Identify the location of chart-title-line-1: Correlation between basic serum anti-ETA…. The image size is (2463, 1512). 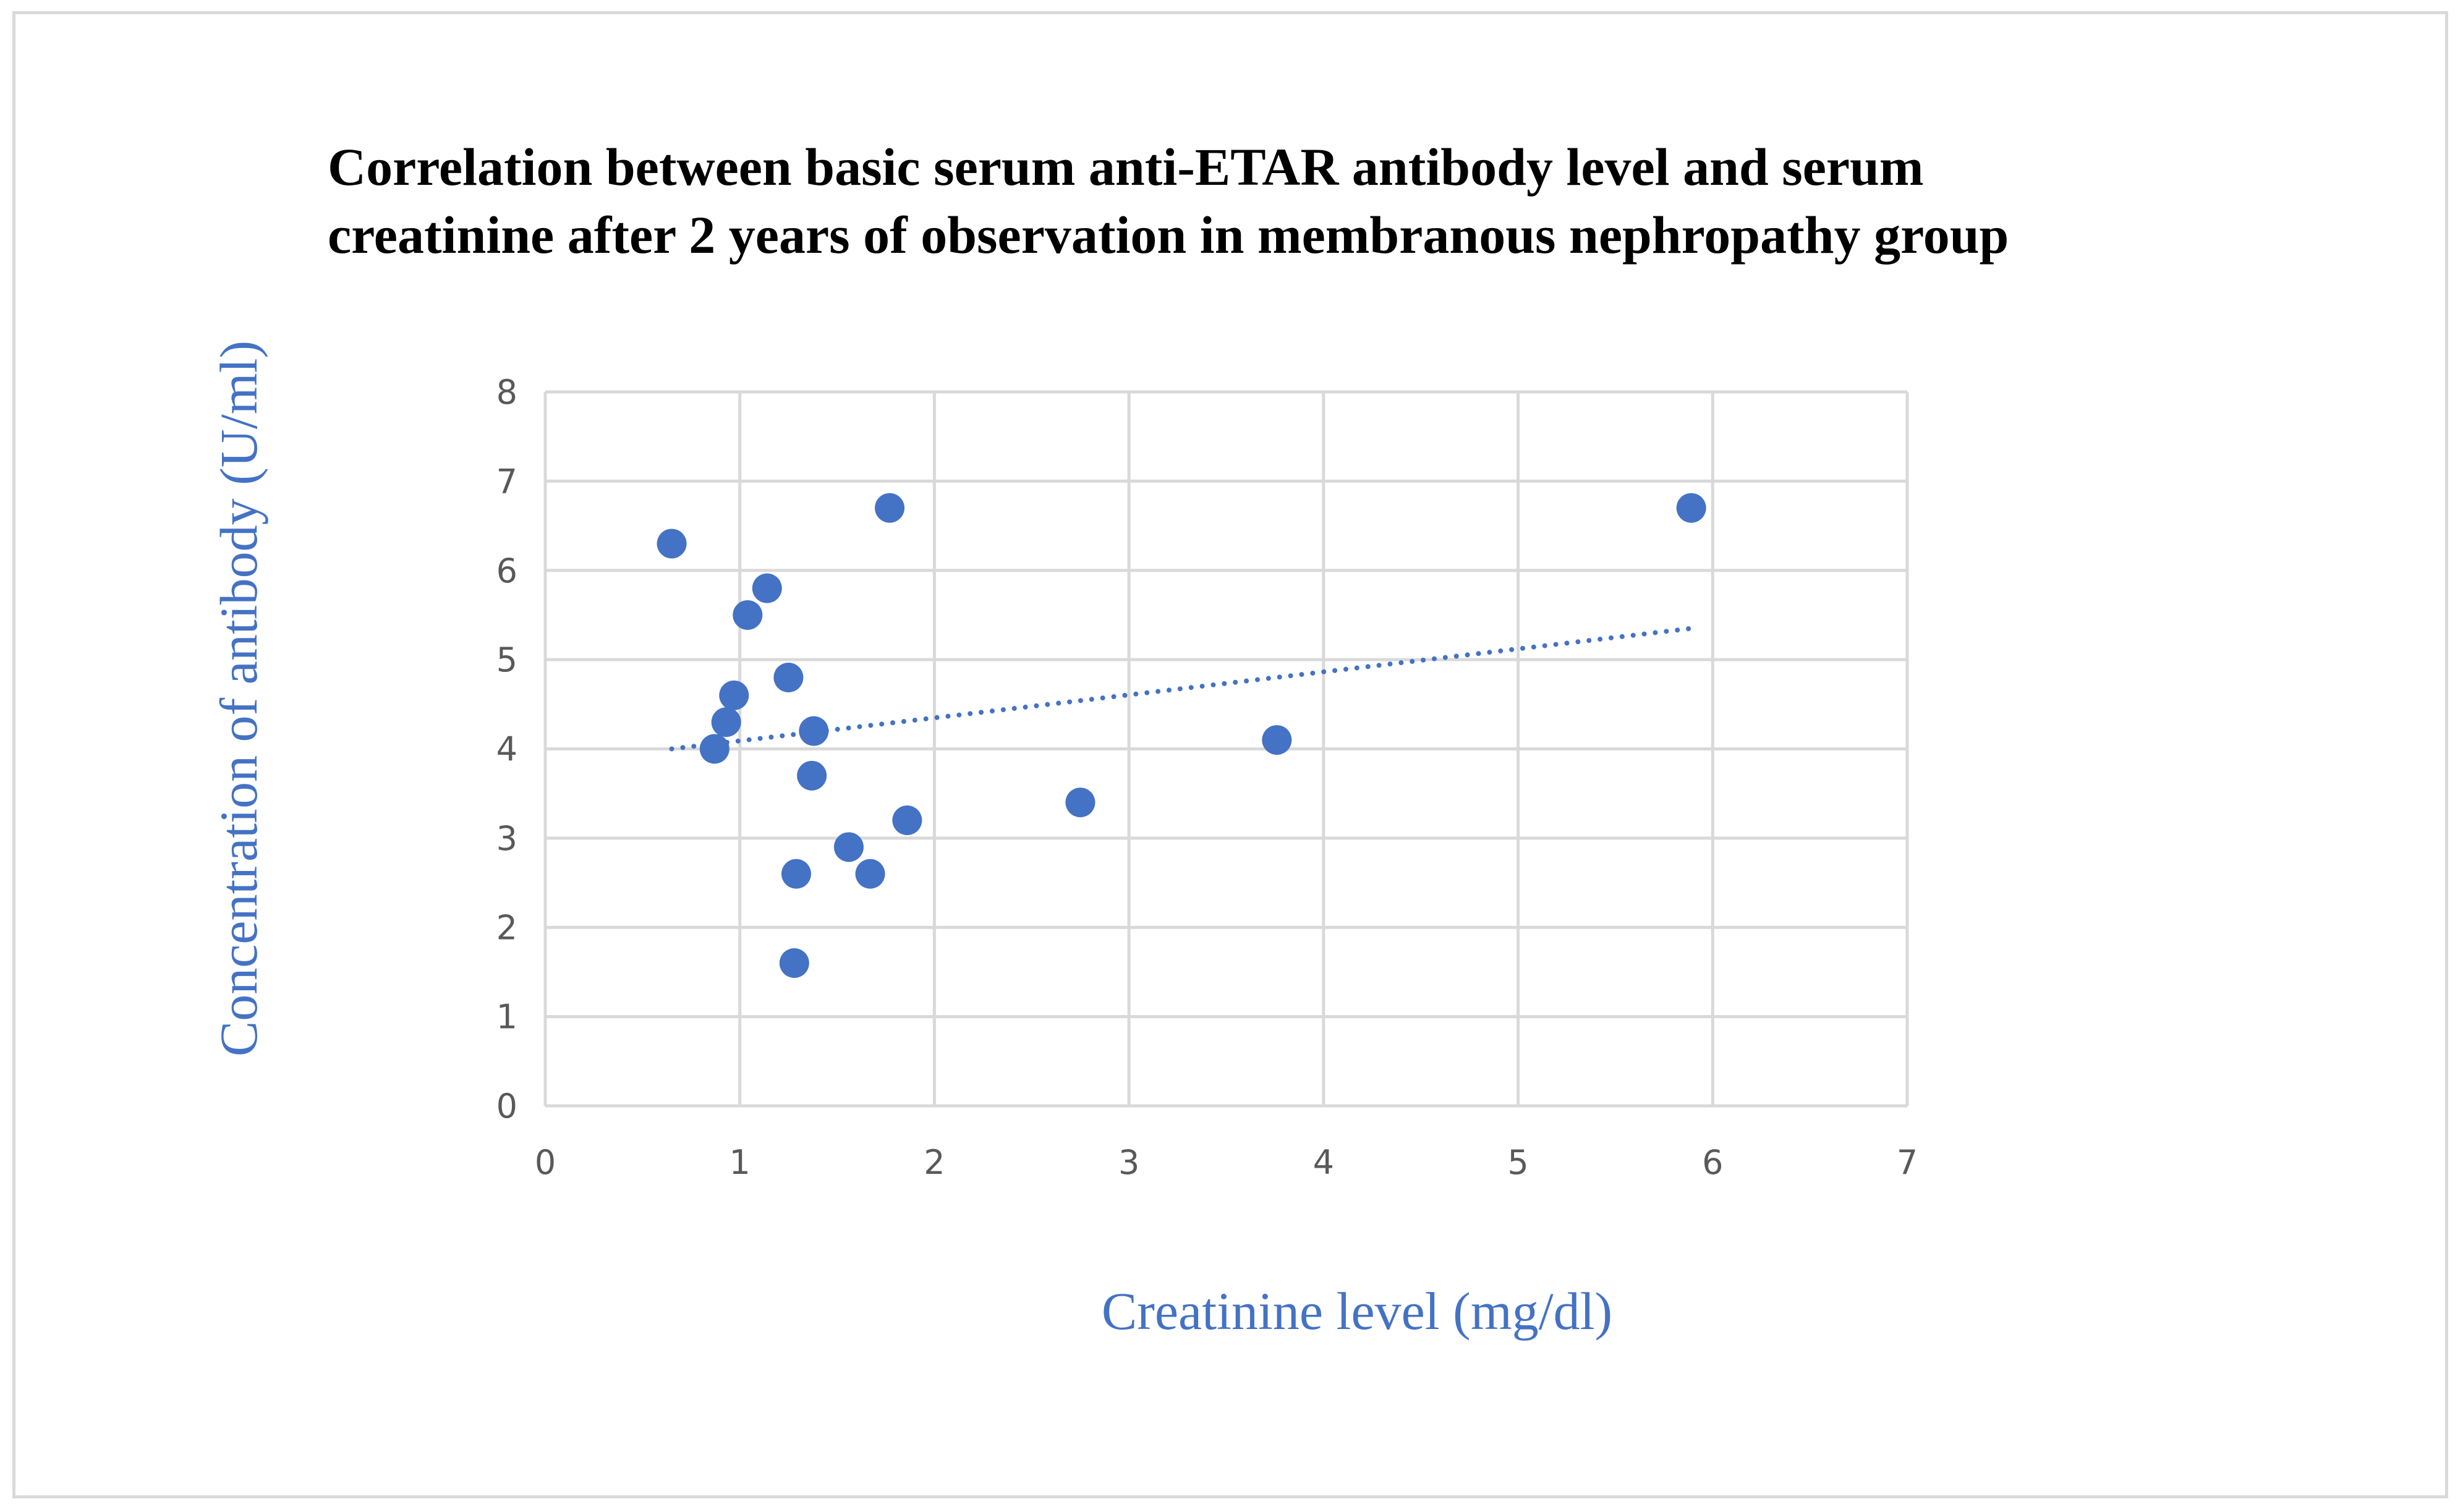
(1126, 167).